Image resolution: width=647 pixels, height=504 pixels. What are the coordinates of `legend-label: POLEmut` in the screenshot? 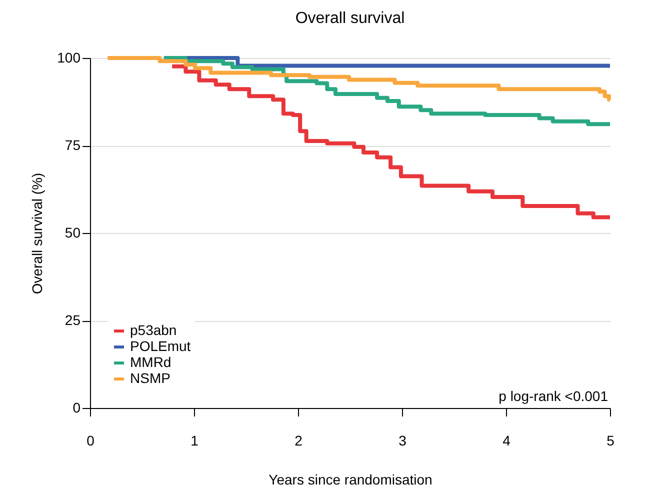 It's located at (160, 346).